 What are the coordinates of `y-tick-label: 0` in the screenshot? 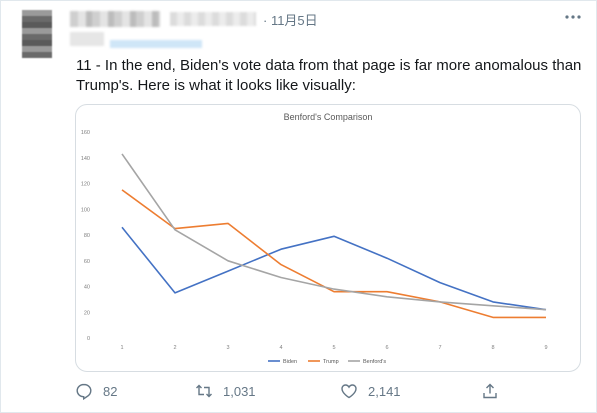 It's located at (88, 339).